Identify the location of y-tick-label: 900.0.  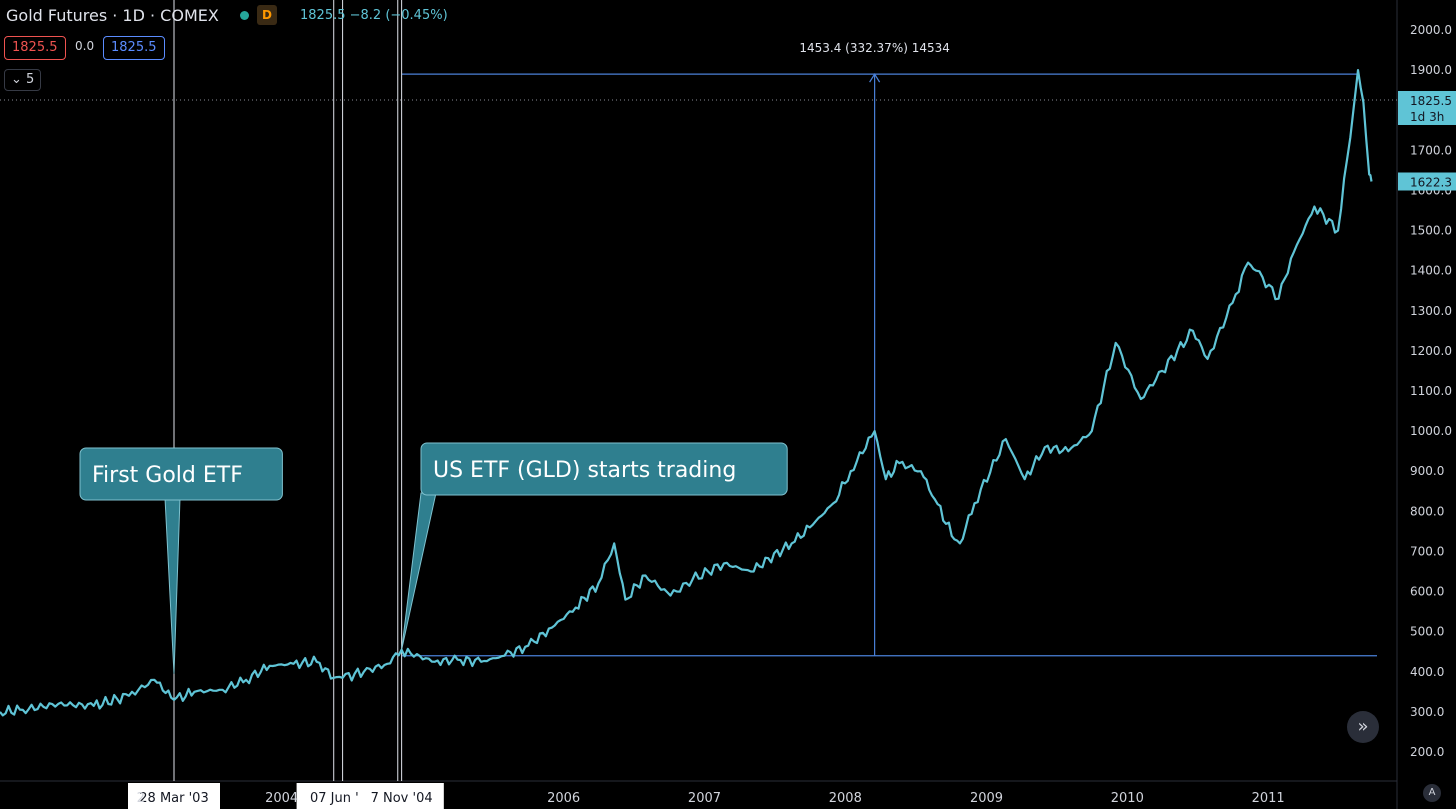
(1427, 471).